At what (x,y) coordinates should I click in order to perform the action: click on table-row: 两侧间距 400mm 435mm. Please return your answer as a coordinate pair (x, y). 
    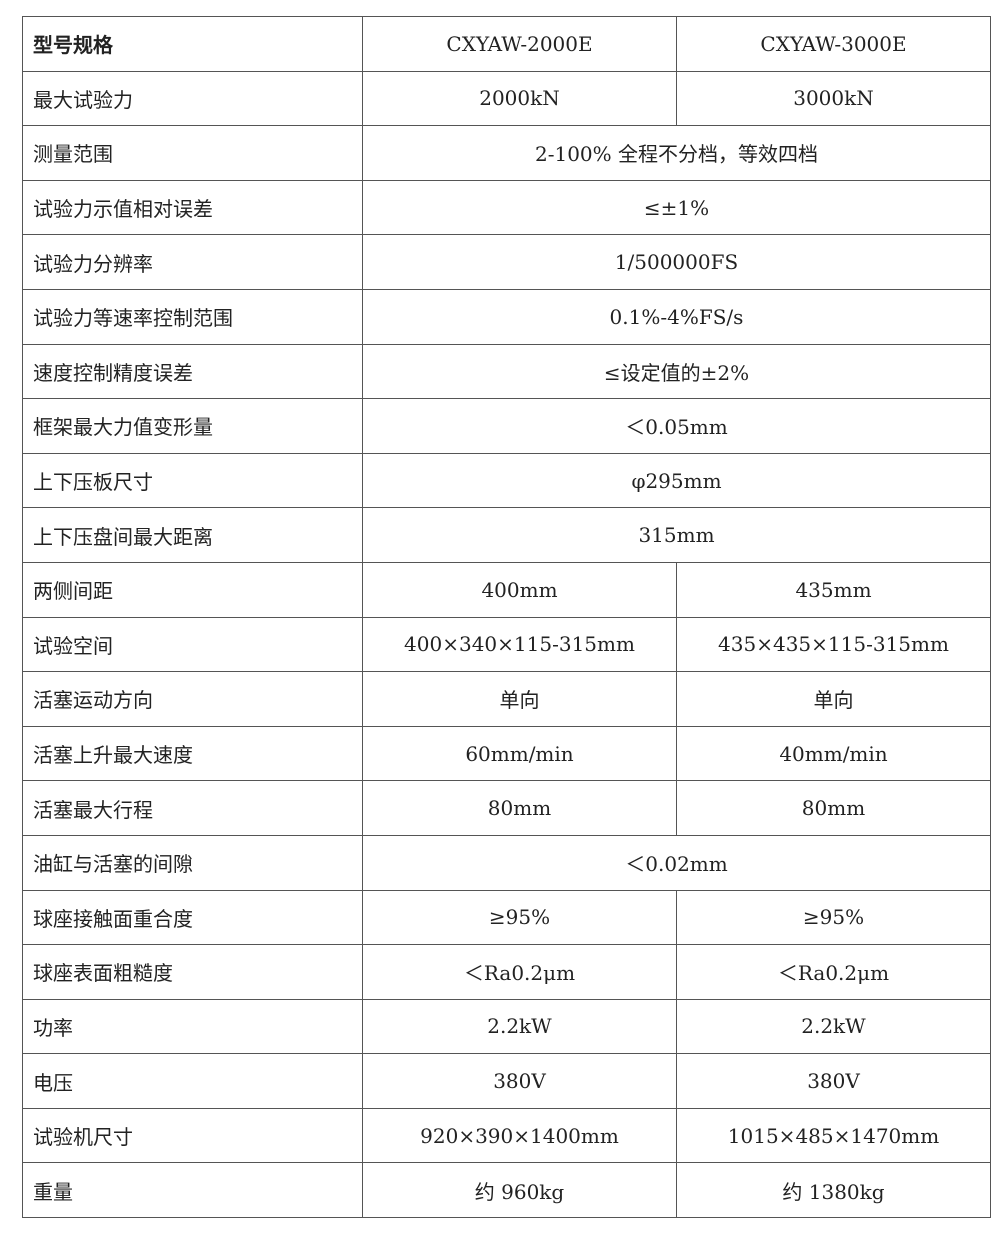
    Looking at the image, I should click on (506, 589).